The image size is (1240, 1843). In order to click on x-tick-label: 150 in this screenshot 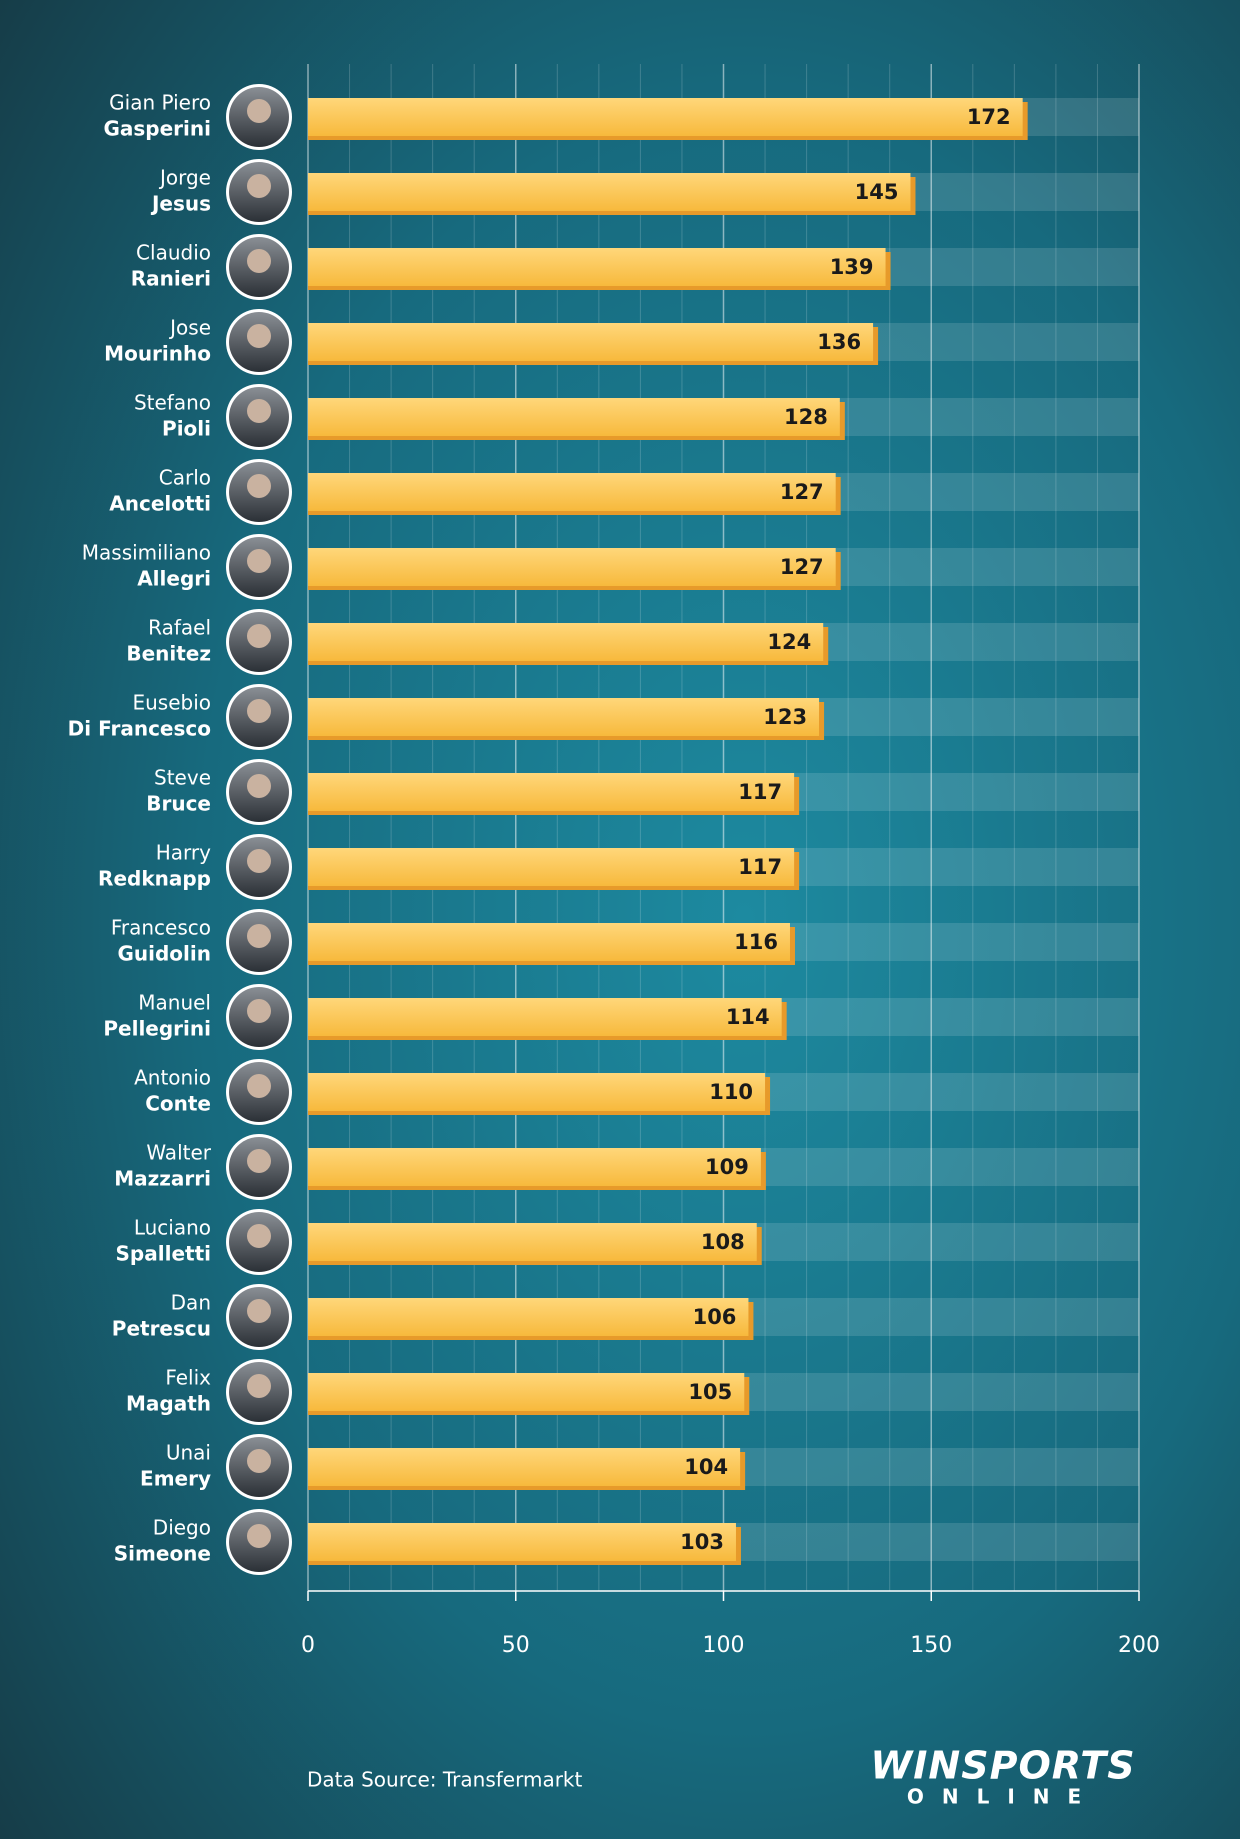, I will do `click(931, 1645)`.